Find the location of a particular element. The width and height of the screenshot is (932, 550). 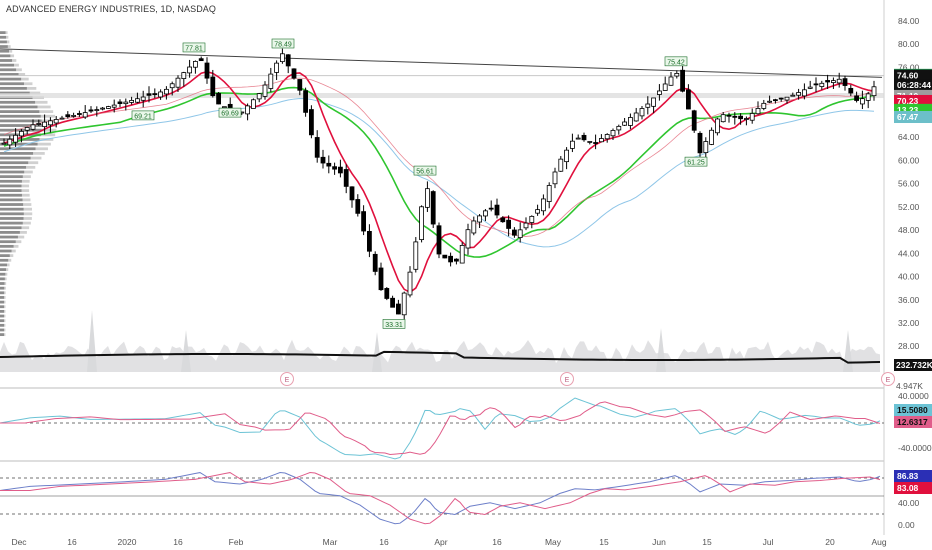

price-tick-label: 52.00 is located at coordinates (909, 207).